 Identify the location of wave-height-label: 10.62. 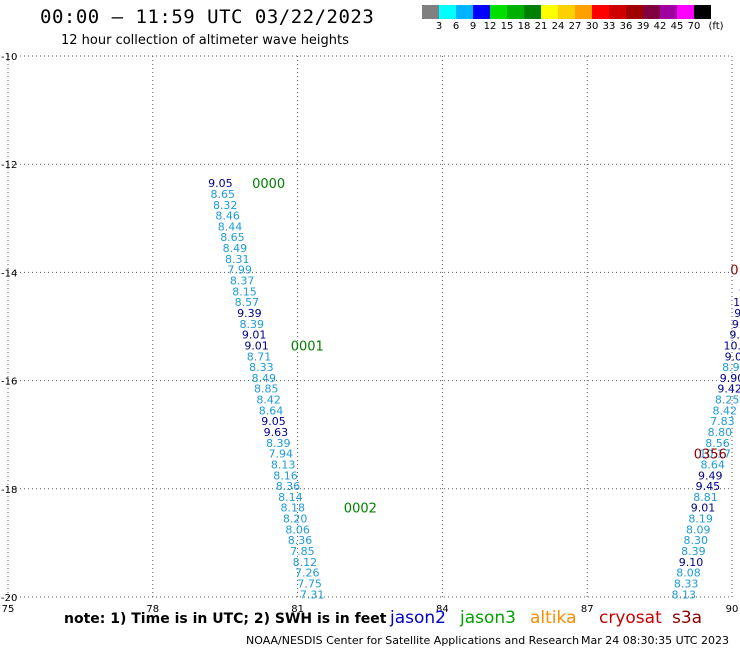
(731, 345).